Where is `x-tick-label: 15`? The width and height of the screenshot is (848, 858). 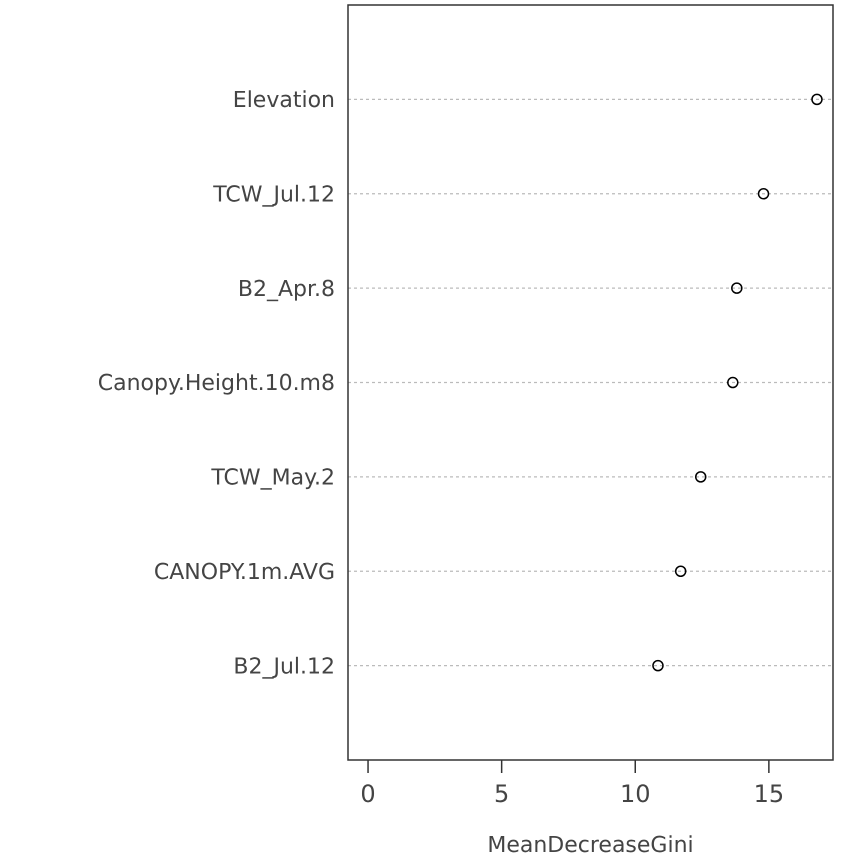 x-tick-label: 15 is located at coordinates (769, 794).